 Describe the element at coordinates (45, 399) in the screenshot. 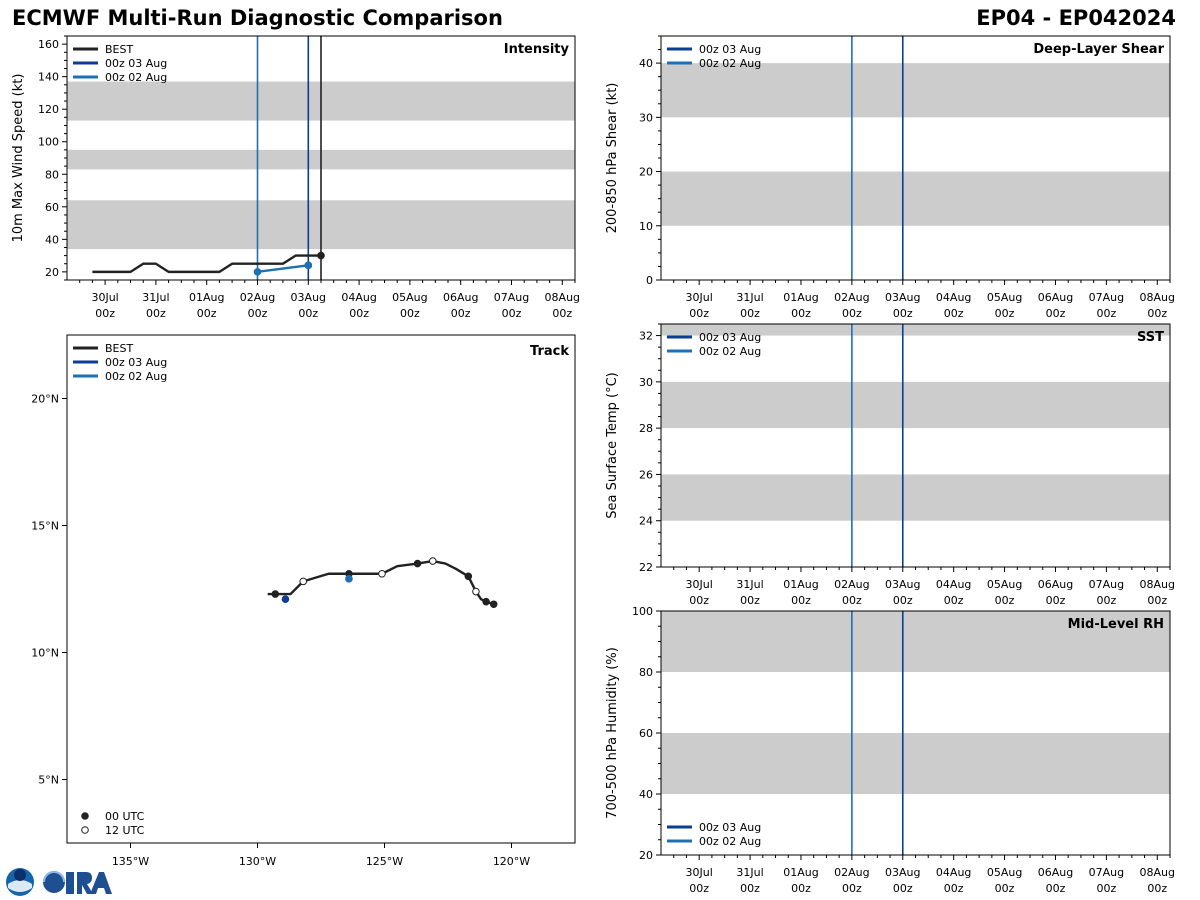

I see `lat-tick-label: 20°N` at that location.